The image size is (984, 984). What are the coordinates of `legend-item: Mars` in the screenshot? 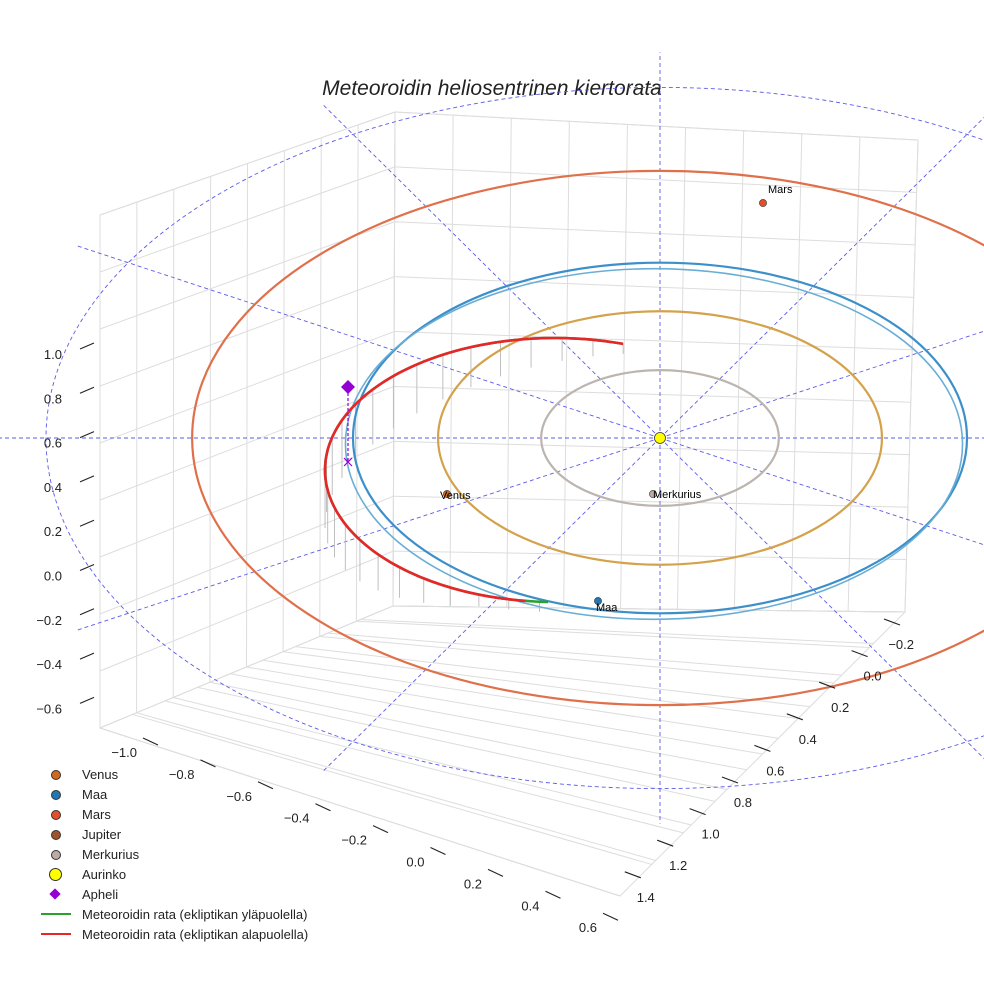 It's located at (203, 814).